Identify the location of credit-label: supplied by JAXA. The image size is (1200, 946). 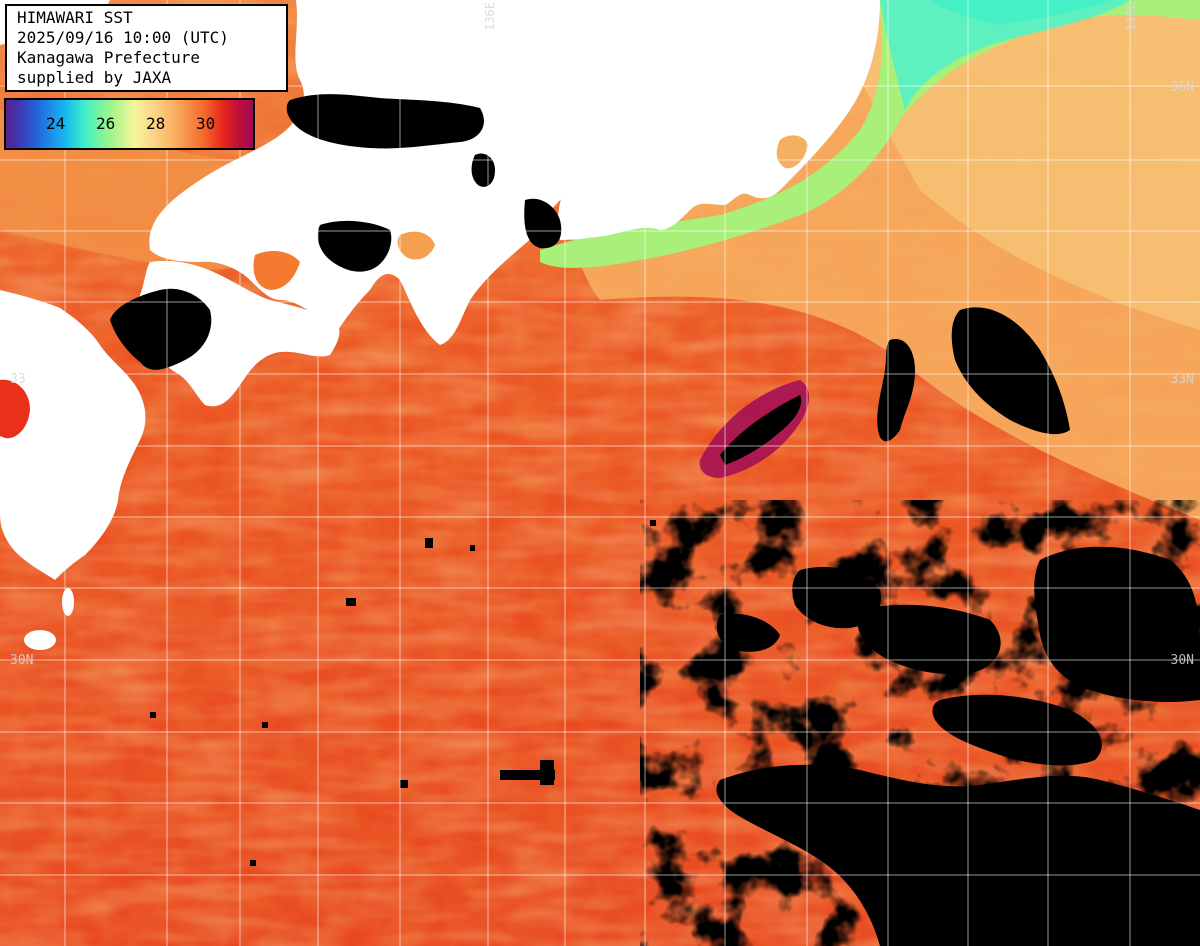
(94, 77).